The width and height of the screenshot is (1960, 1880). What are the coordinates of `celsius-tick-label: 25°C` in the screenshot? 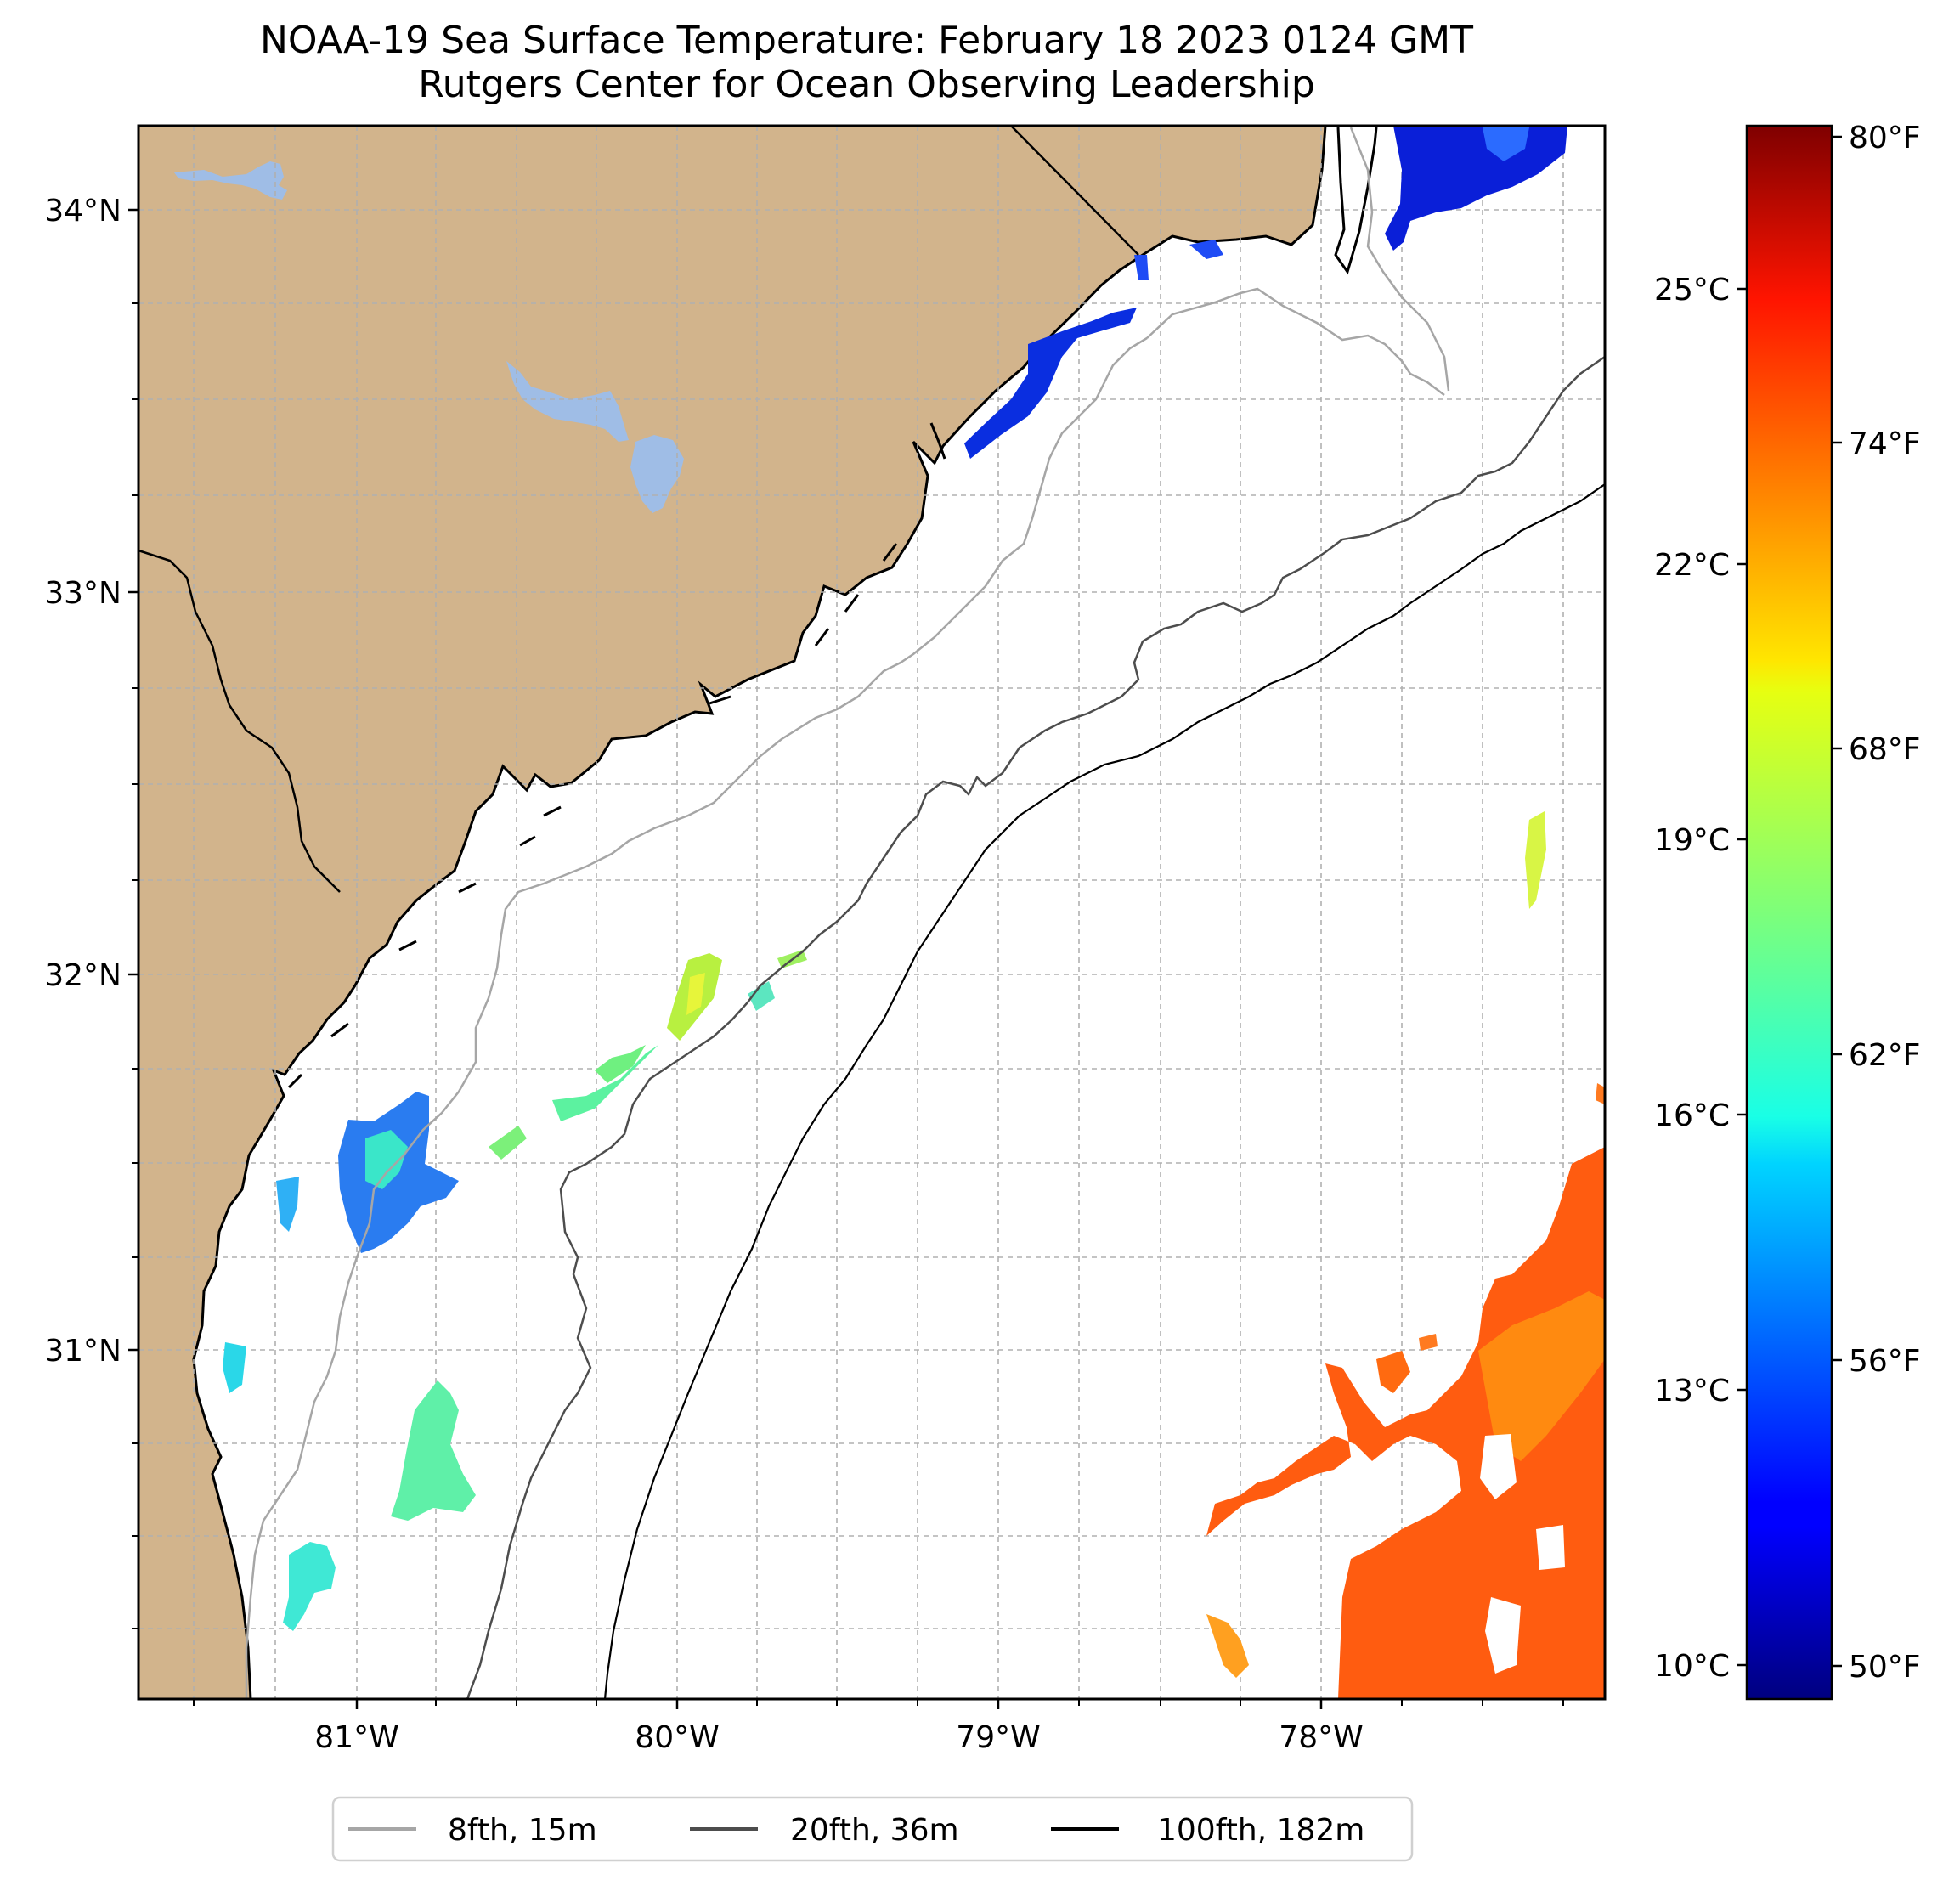 It's located at (1692, 290).